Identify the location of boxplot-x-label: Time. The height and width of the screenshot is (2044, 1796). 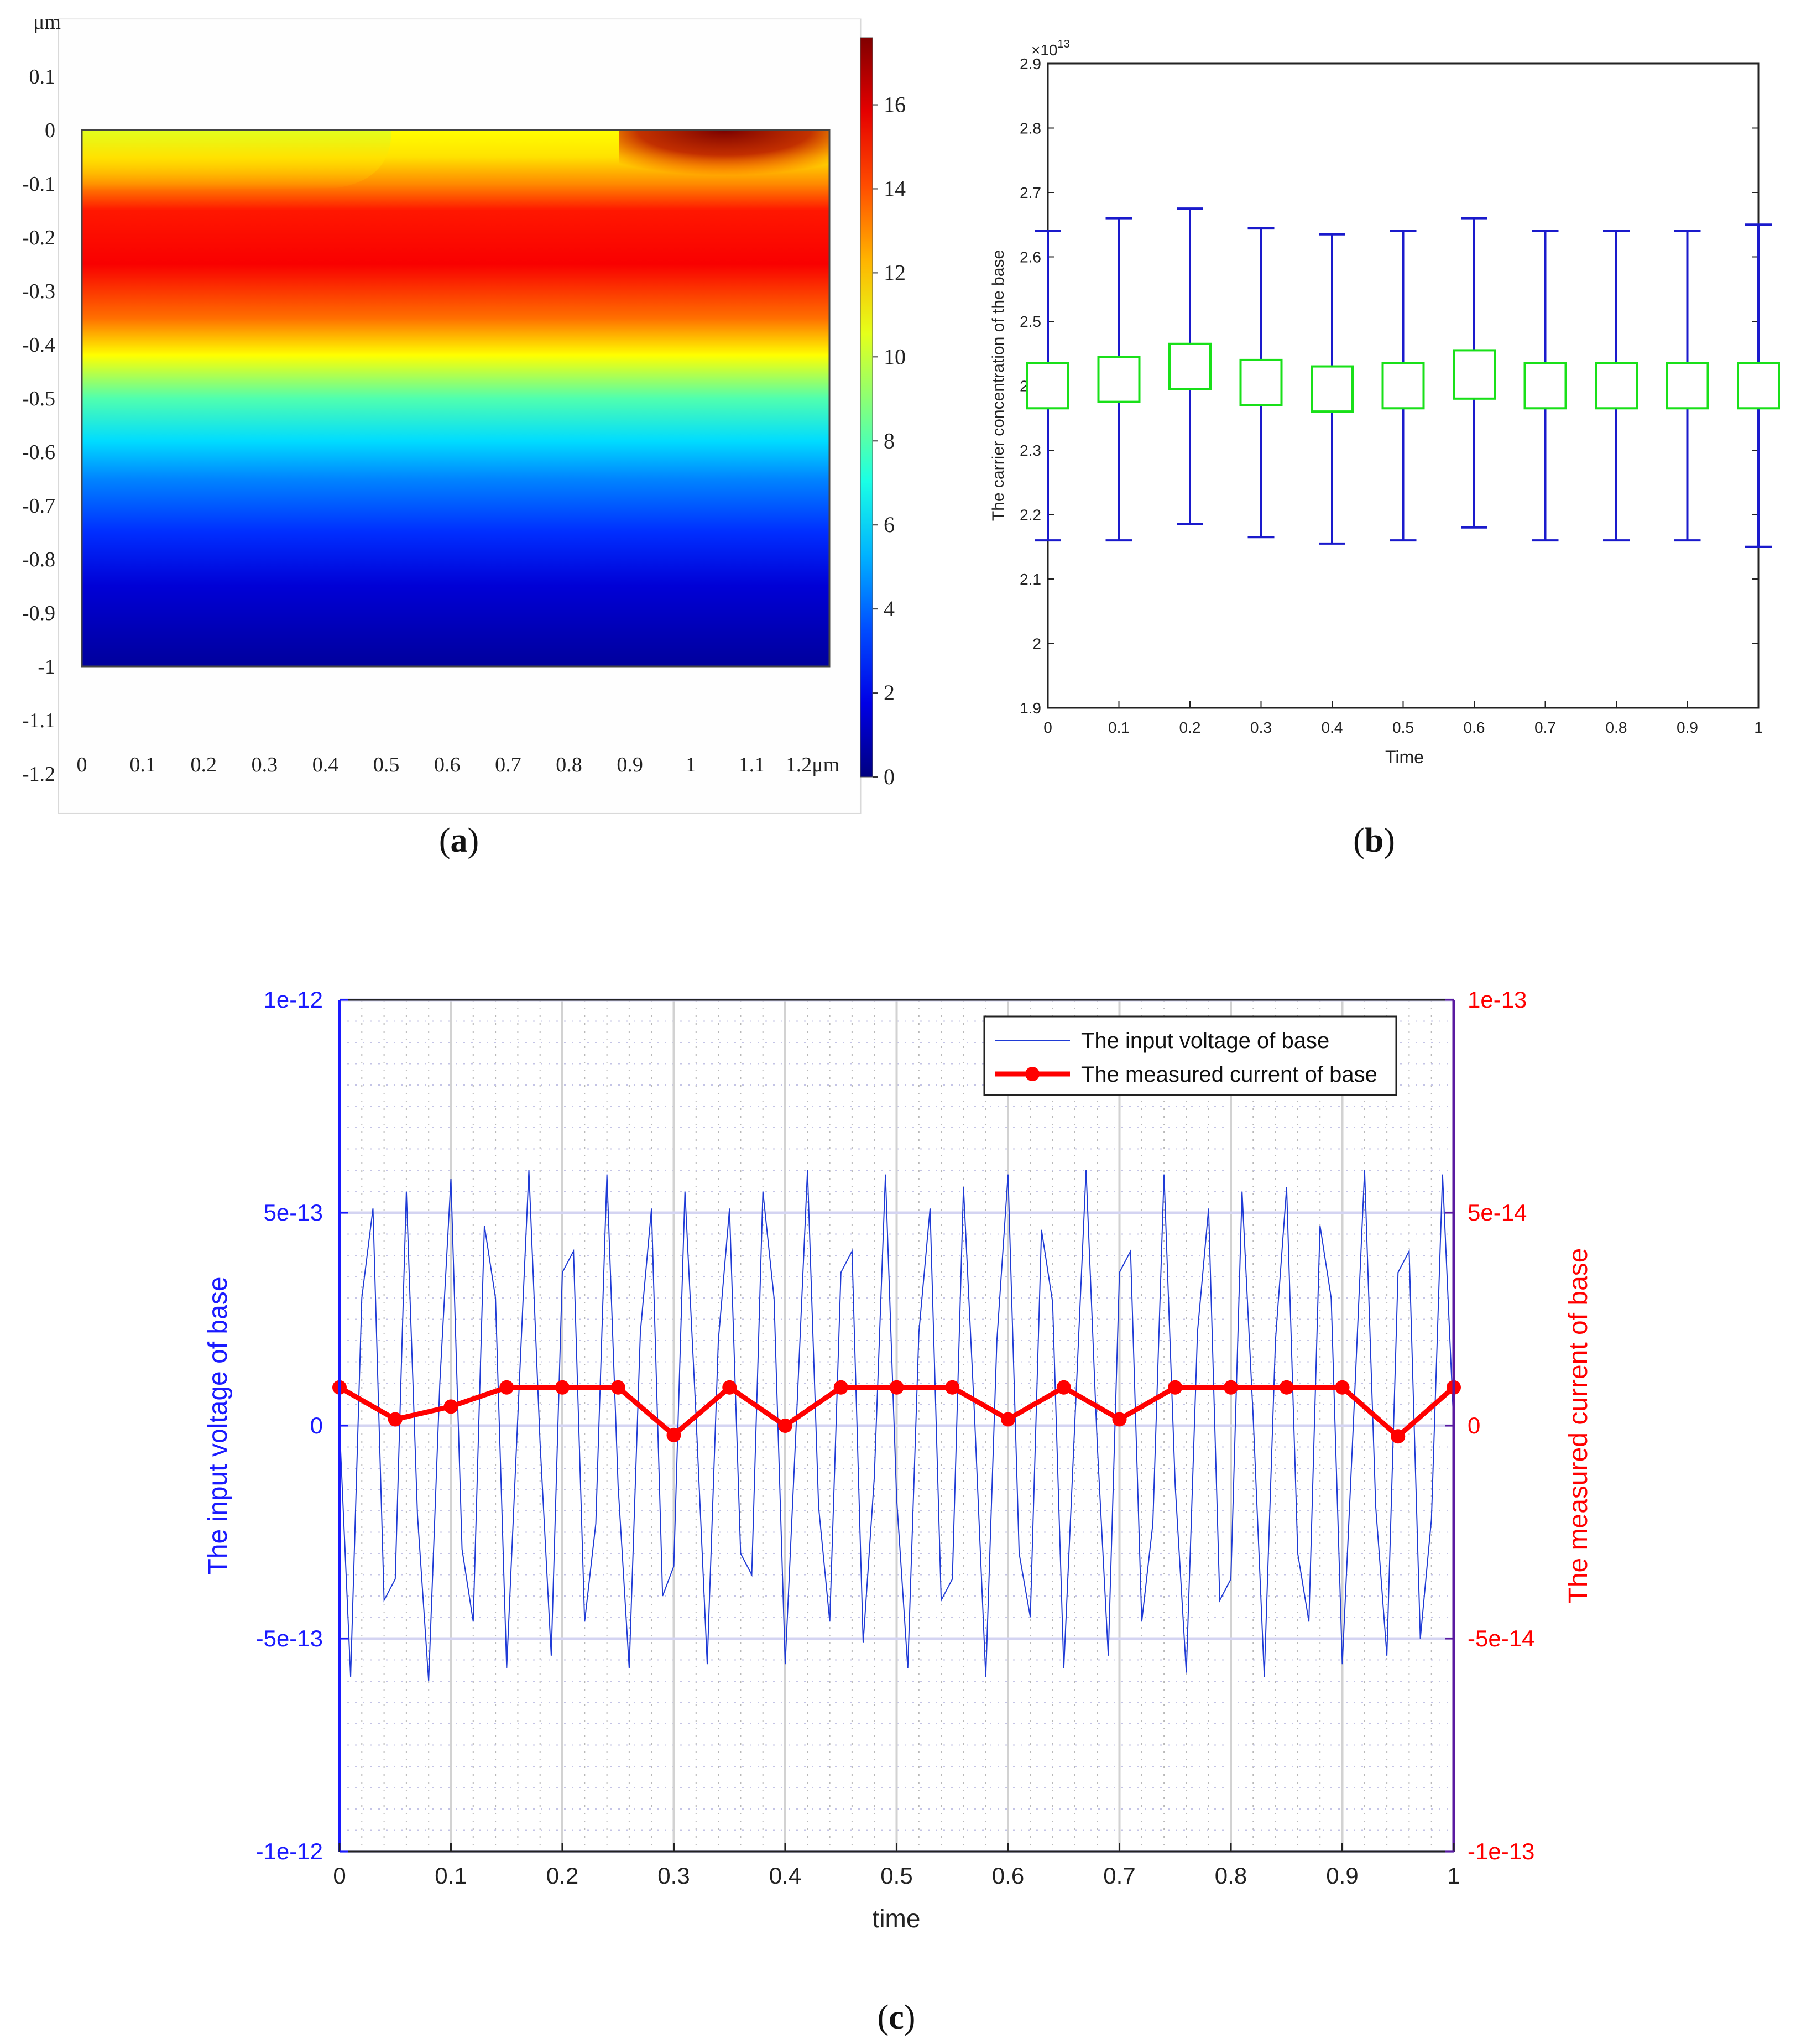
(1404, 757).